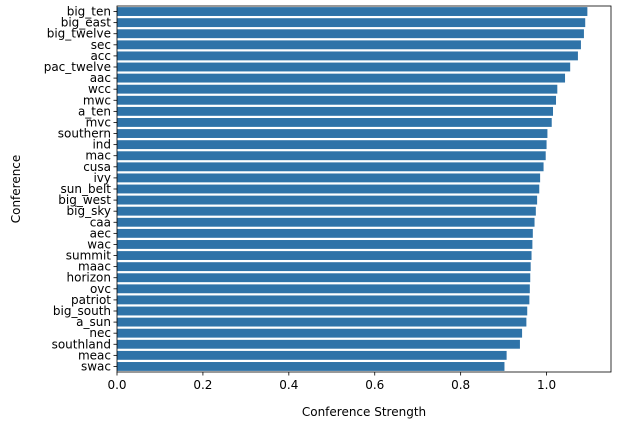 The width and height of the screenshot is (623, 437). What do you see at coordinates (324, 278) in the screenshot?
I see `bar-horizon` at bounding box center [324, 278].